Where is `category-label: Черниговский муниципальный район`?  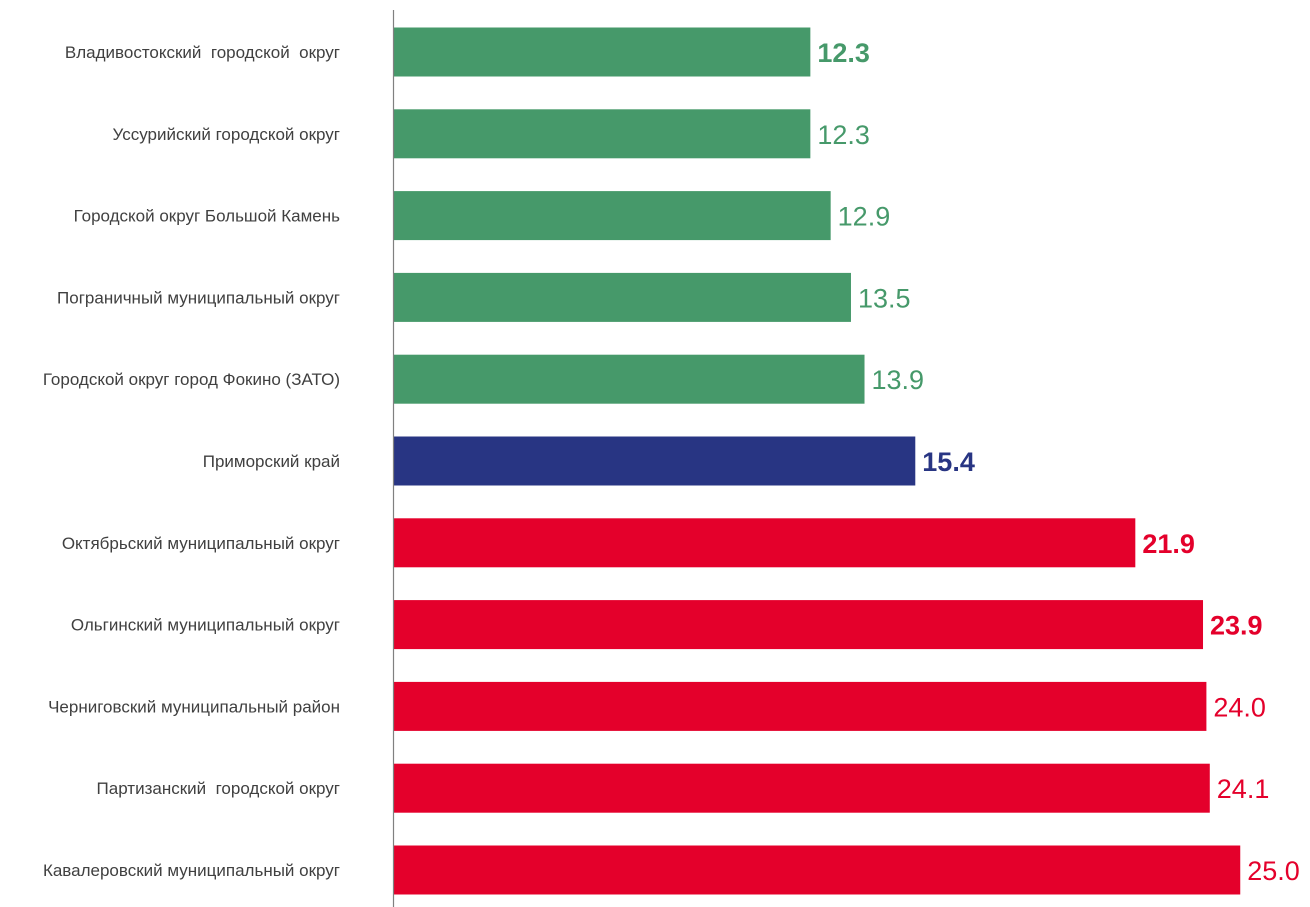 category-label: Черниговский муниципальный район is located at coordinates (194, 706).